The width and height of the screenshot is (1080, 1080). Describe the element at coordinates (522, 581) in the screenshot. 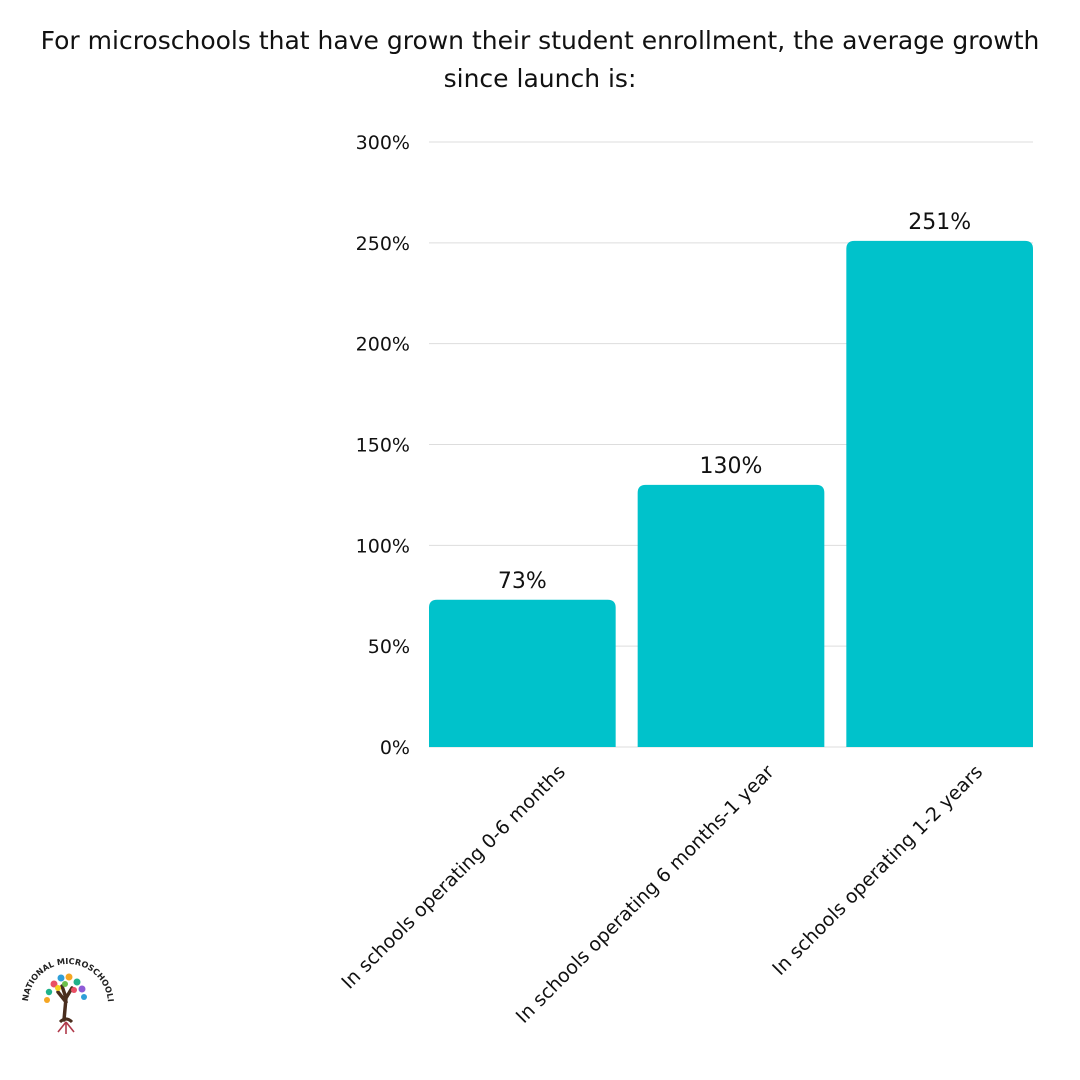

I see `bar-value-label: 73%` at that location.